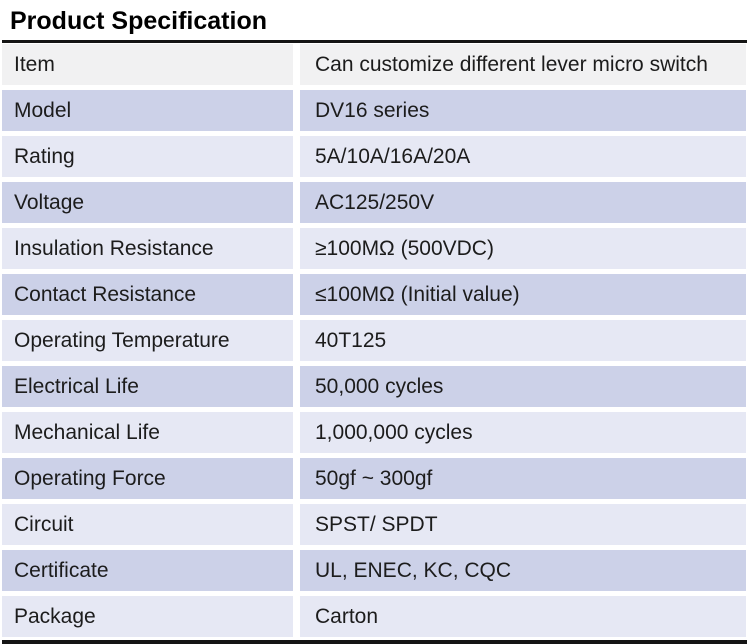  What do you see at coordinates (147, 156) in the screenshot?
I see `spec-label: Rating` at bounding box center [147, 156].